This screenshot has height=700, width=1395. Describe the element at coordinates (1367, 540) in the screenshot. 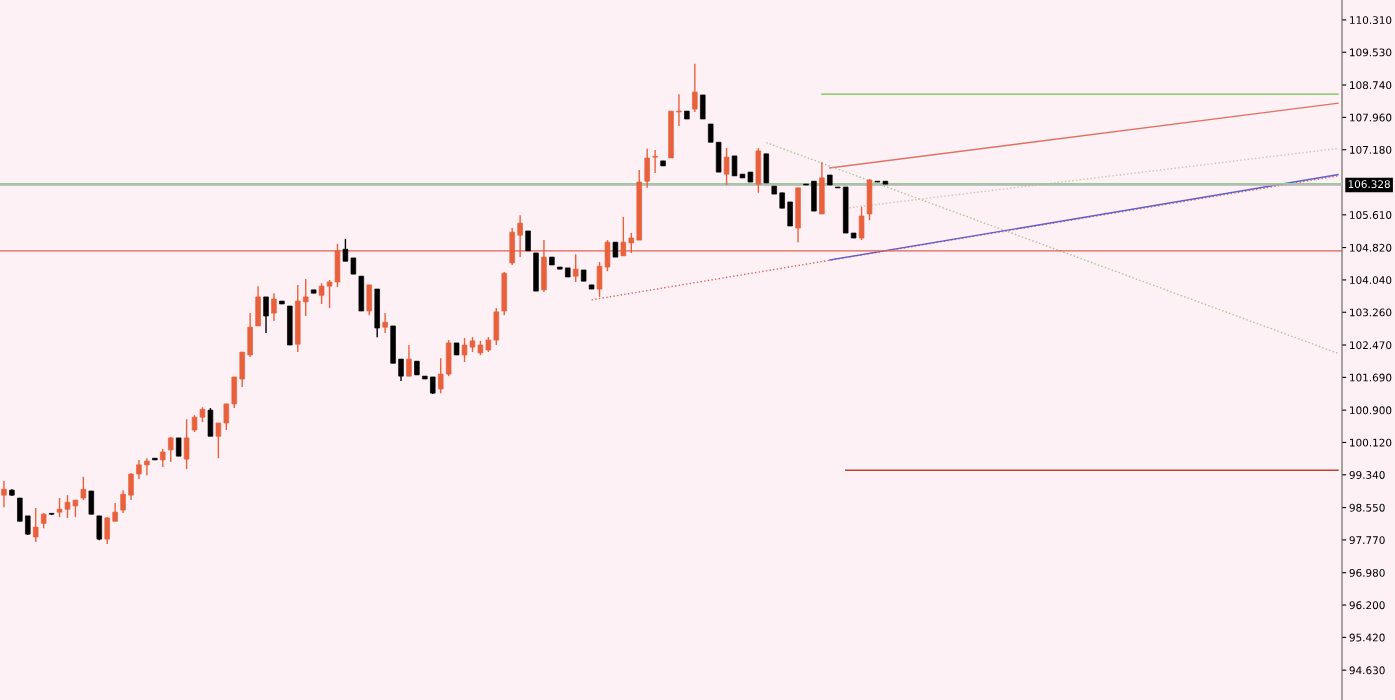

I see `y-tick-label: 97.770` at that location.